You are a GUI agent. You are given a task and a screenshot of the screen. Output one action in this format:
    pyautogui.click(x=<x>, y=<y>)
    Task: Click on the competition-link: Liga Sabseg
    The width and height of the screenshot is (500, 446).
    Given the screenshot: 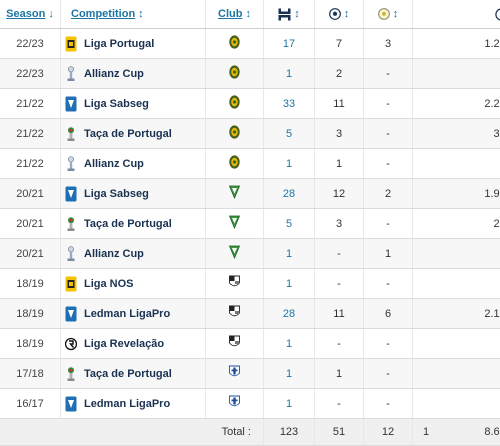 What is the action you would take?
    pyautogui.click(x=116, y=194)
    